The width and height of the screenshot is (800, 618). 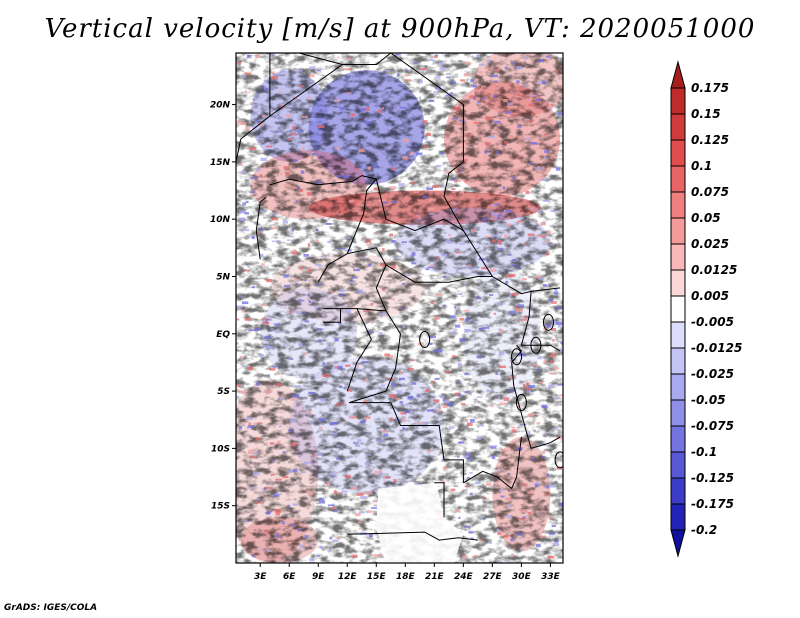 What do you see at coordinates (220, 220) in the screenshot?
I see `y-tick-label: 10N` at bounding box center [220, 220].